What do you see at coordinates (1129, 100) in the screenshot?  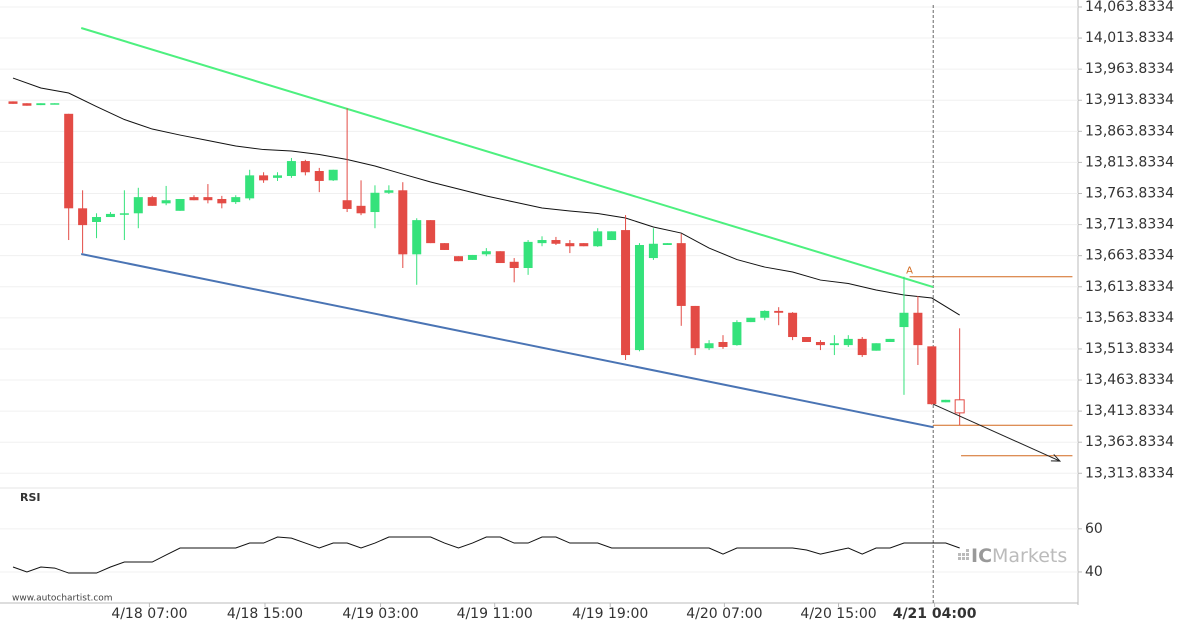 I see `y-tick-label: 13,913.8334` at bounding box center [1129, 100].